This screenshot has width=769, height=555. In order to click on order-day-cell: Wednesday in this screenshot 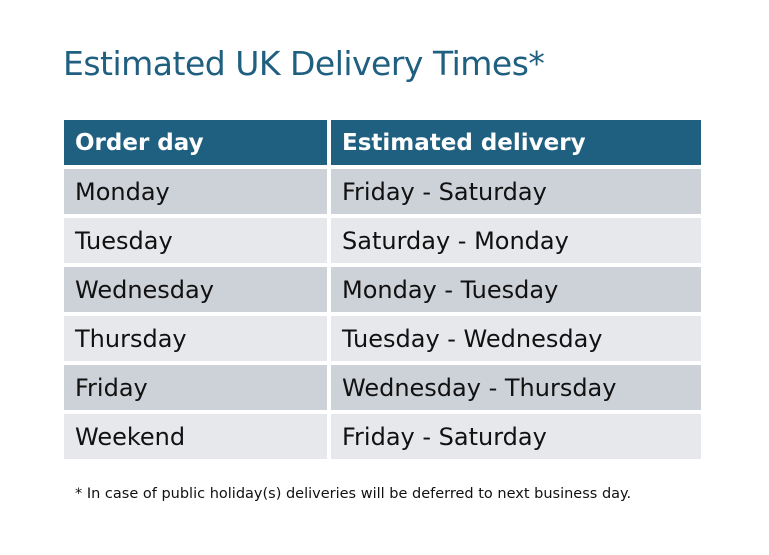, I will do `click(195, 289)`.